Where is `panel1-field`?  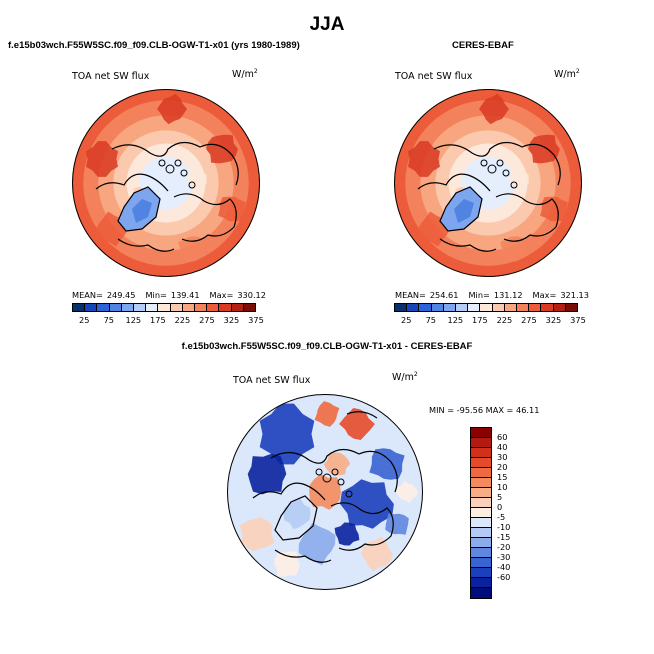 panel1-field is located at coordinates (166, 183).